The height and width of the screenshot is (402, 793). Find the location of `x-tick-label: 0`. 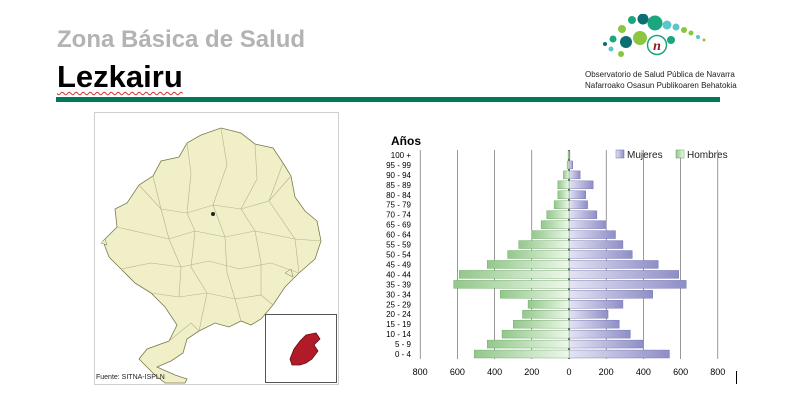

x-tick-label: 0 is located at coordinates (568, 372).